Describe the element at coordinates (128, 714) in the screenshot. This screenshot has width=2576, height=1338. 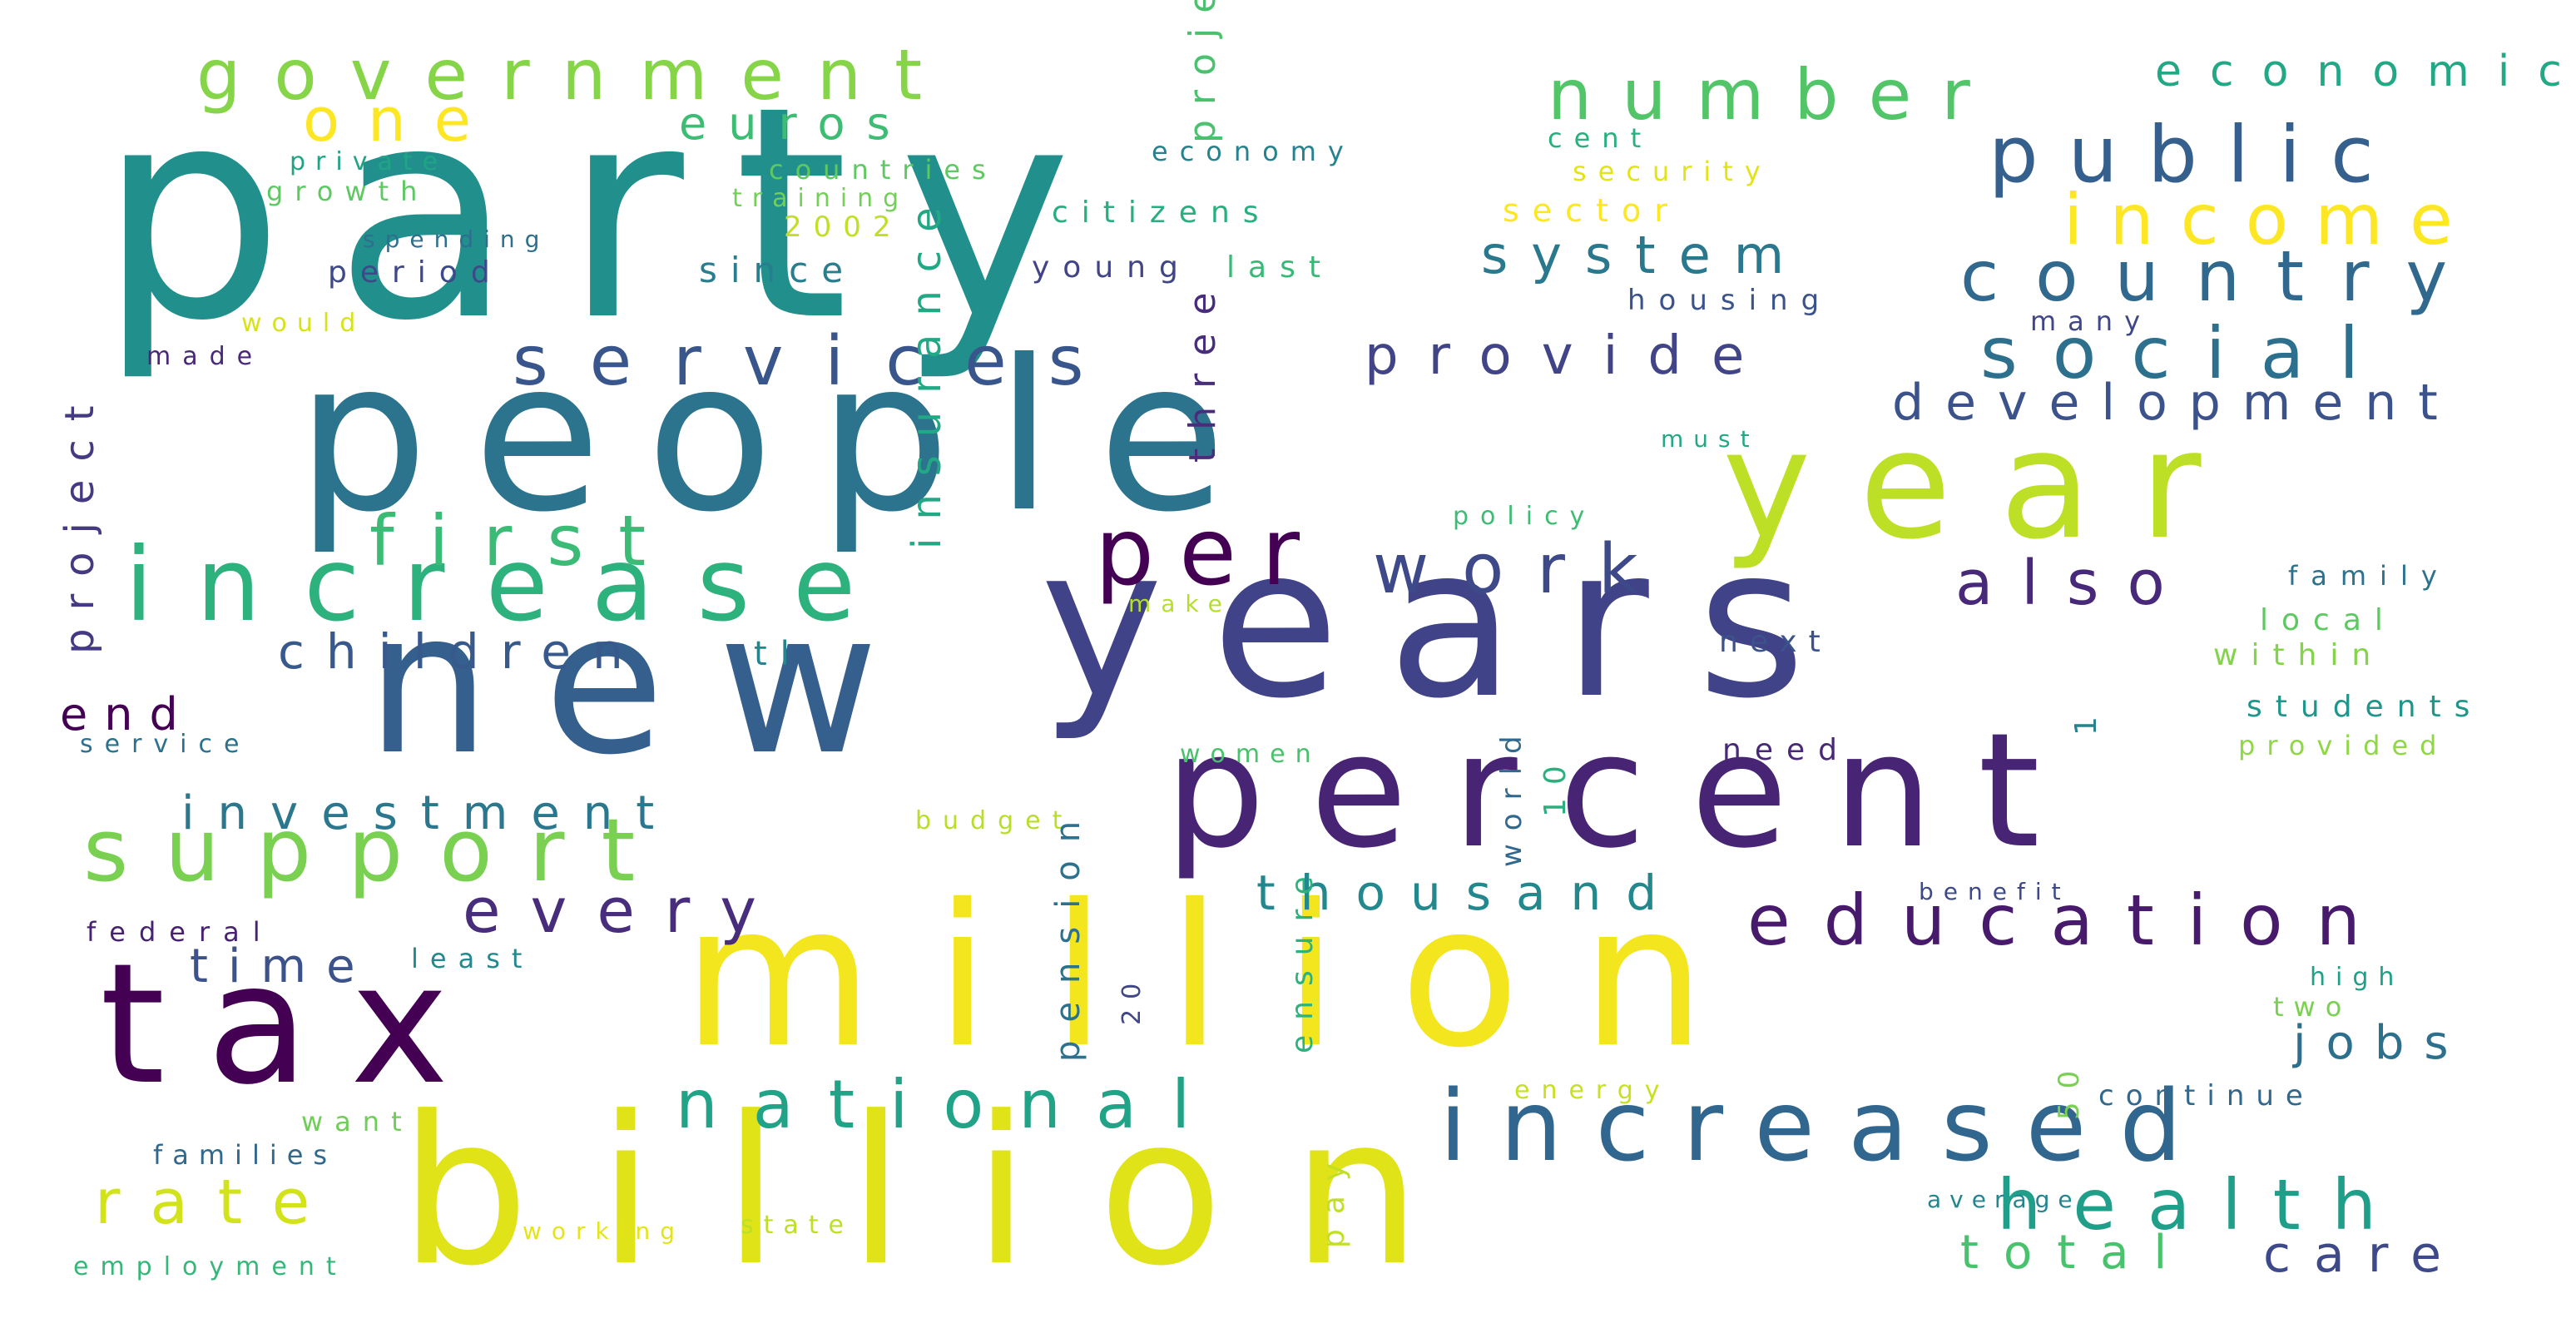
I see `word-end: end` at that location.